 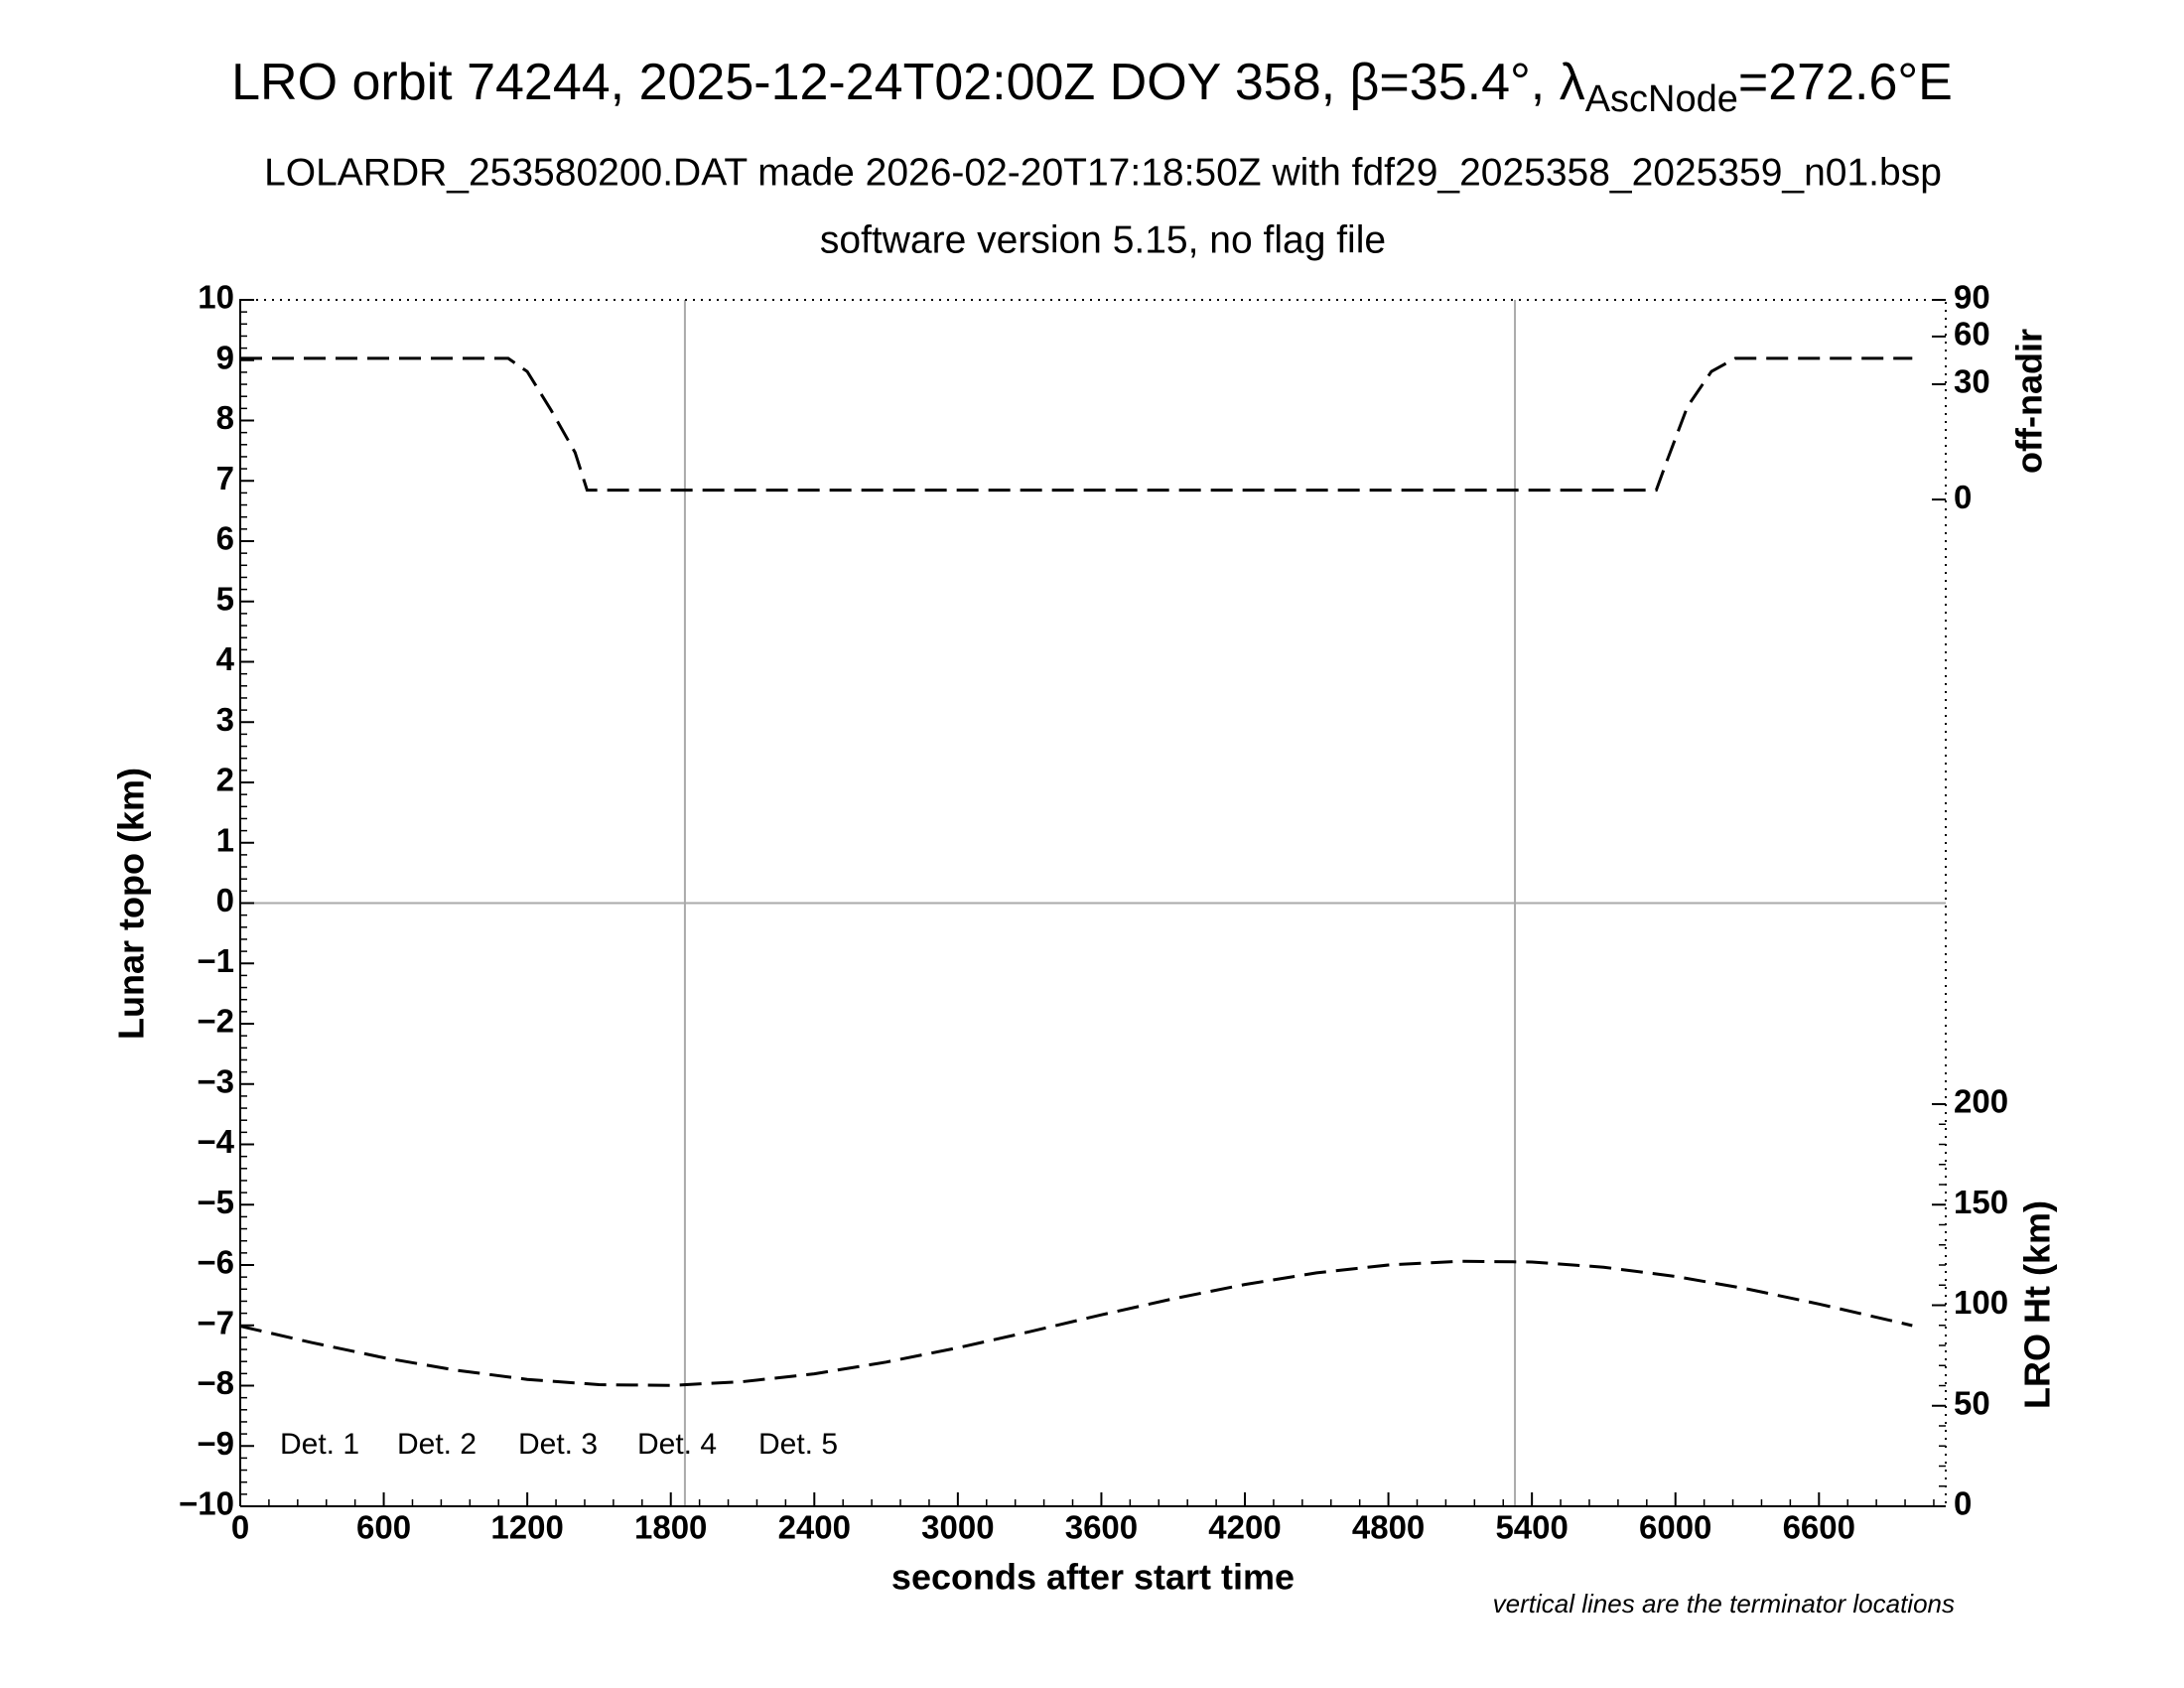 What do you see at coordinates (215, 1080) in the screenshot?
I see `y-tick-label: −3` at bounding box center [215, 1080].